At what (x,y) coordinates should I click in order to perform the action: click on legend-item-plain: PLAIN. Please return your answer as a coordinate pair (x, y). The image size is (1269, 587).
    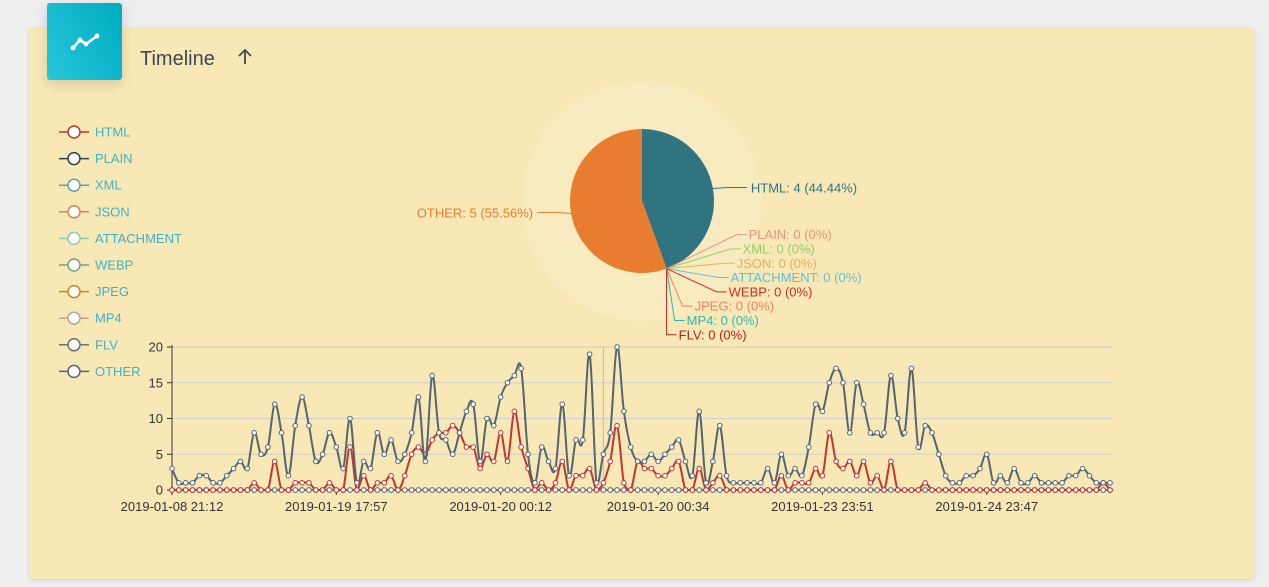
    Looking at the image, I should click on (96, 158).